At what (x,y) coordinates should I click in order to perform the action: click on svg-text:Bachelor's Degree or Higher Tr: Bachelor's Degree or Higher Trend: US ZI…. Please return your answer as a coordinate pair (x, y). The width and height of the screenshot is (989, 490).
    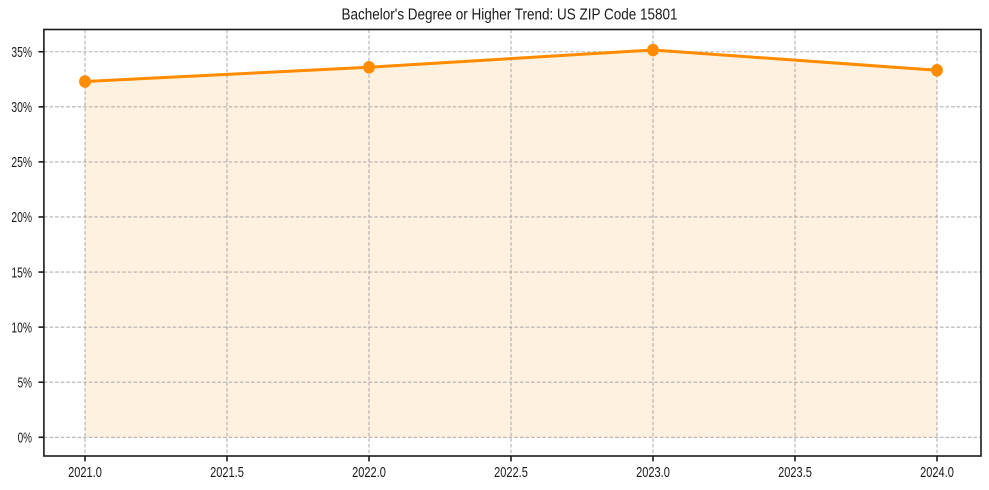
    Looking at the image, I should click on (510, 15).